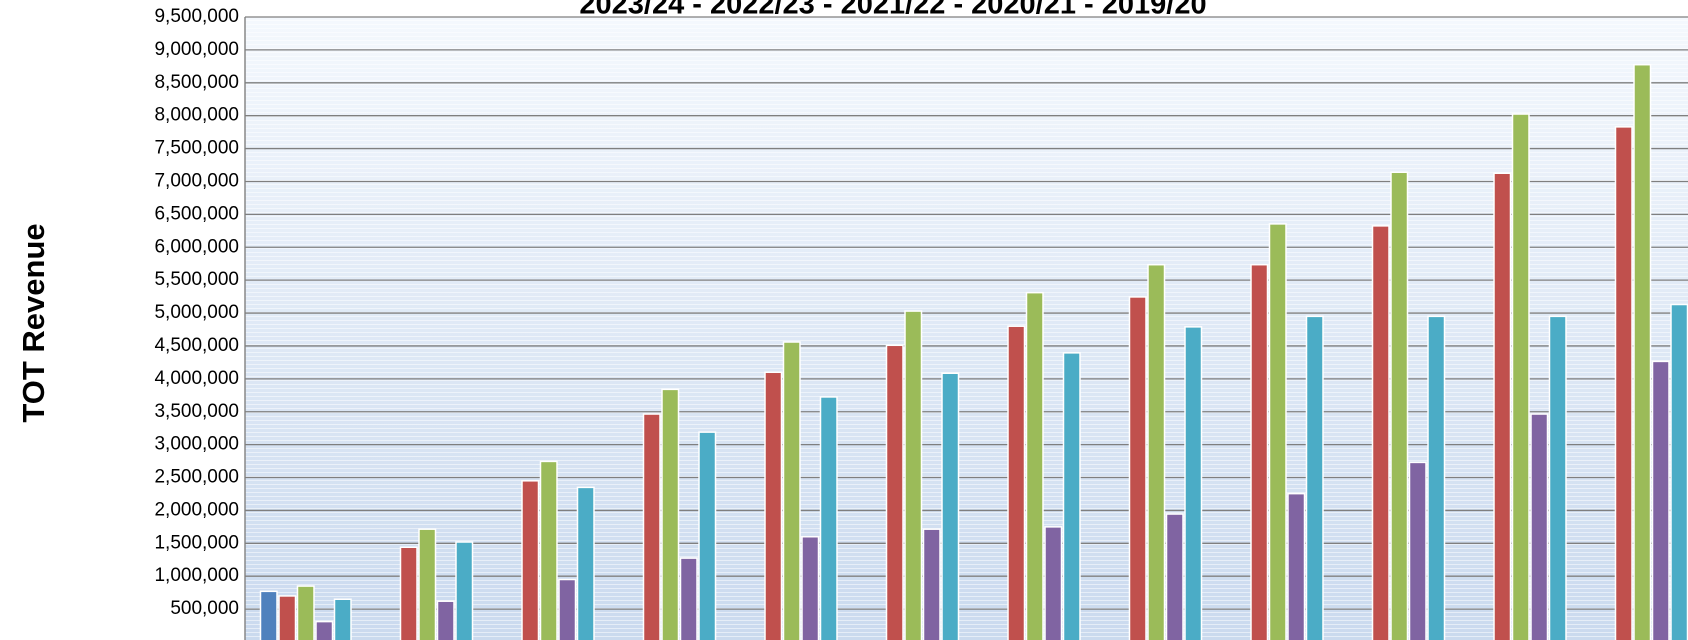 Image resolution: width=1688 pixels, height=640 pixels. I want to click on y-tick-label: 7,000,000, so click(196, 180).